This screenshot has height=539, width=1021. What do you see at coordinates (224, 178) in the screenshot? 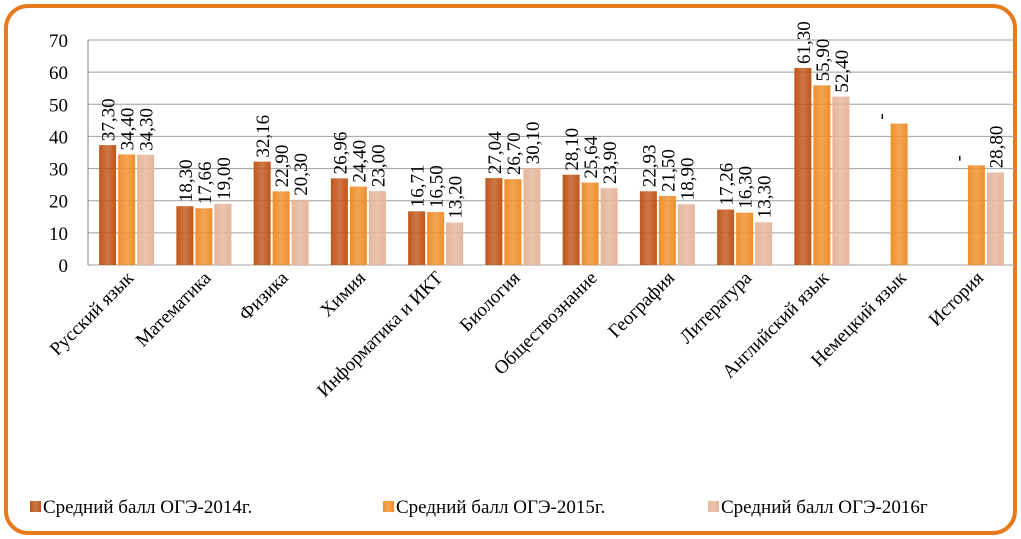
I see `data-label: 19,00` at bounding box center [224, 178].